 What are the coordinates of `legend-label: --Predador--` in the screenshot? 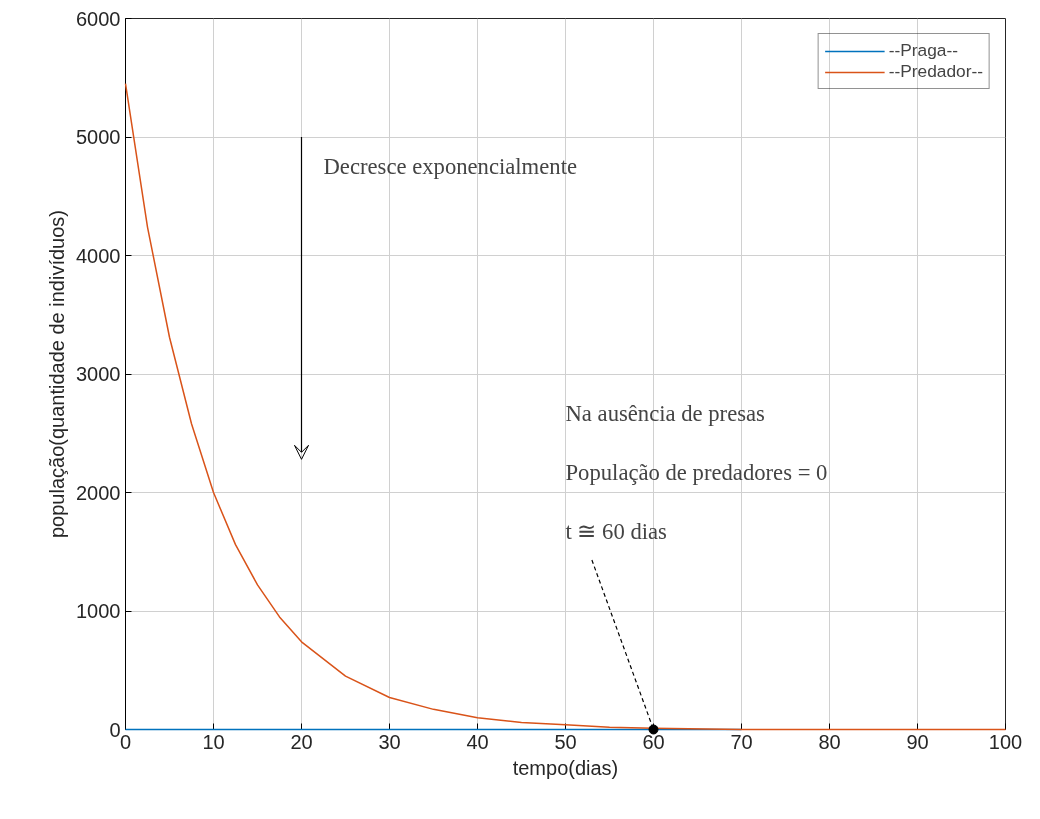 It's located at (935, 71).